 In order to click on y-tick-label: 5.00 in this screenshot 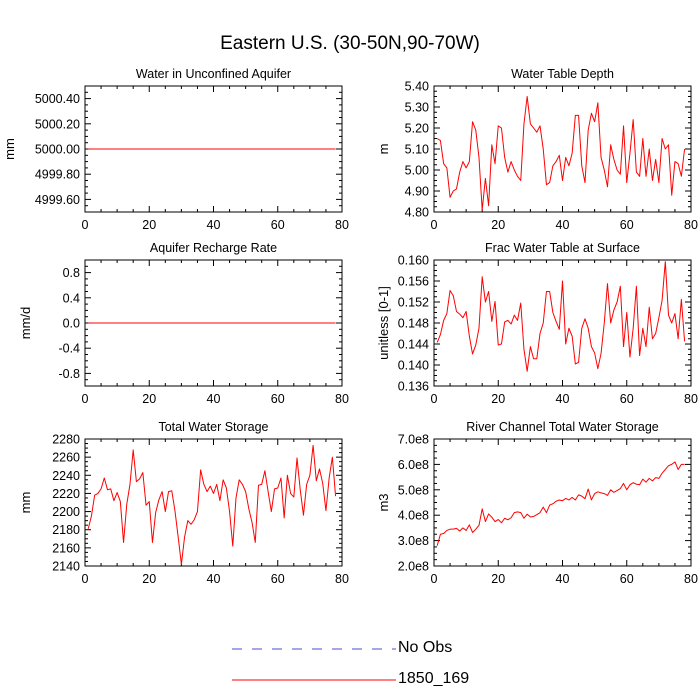, I will do `click(417, 171)`.